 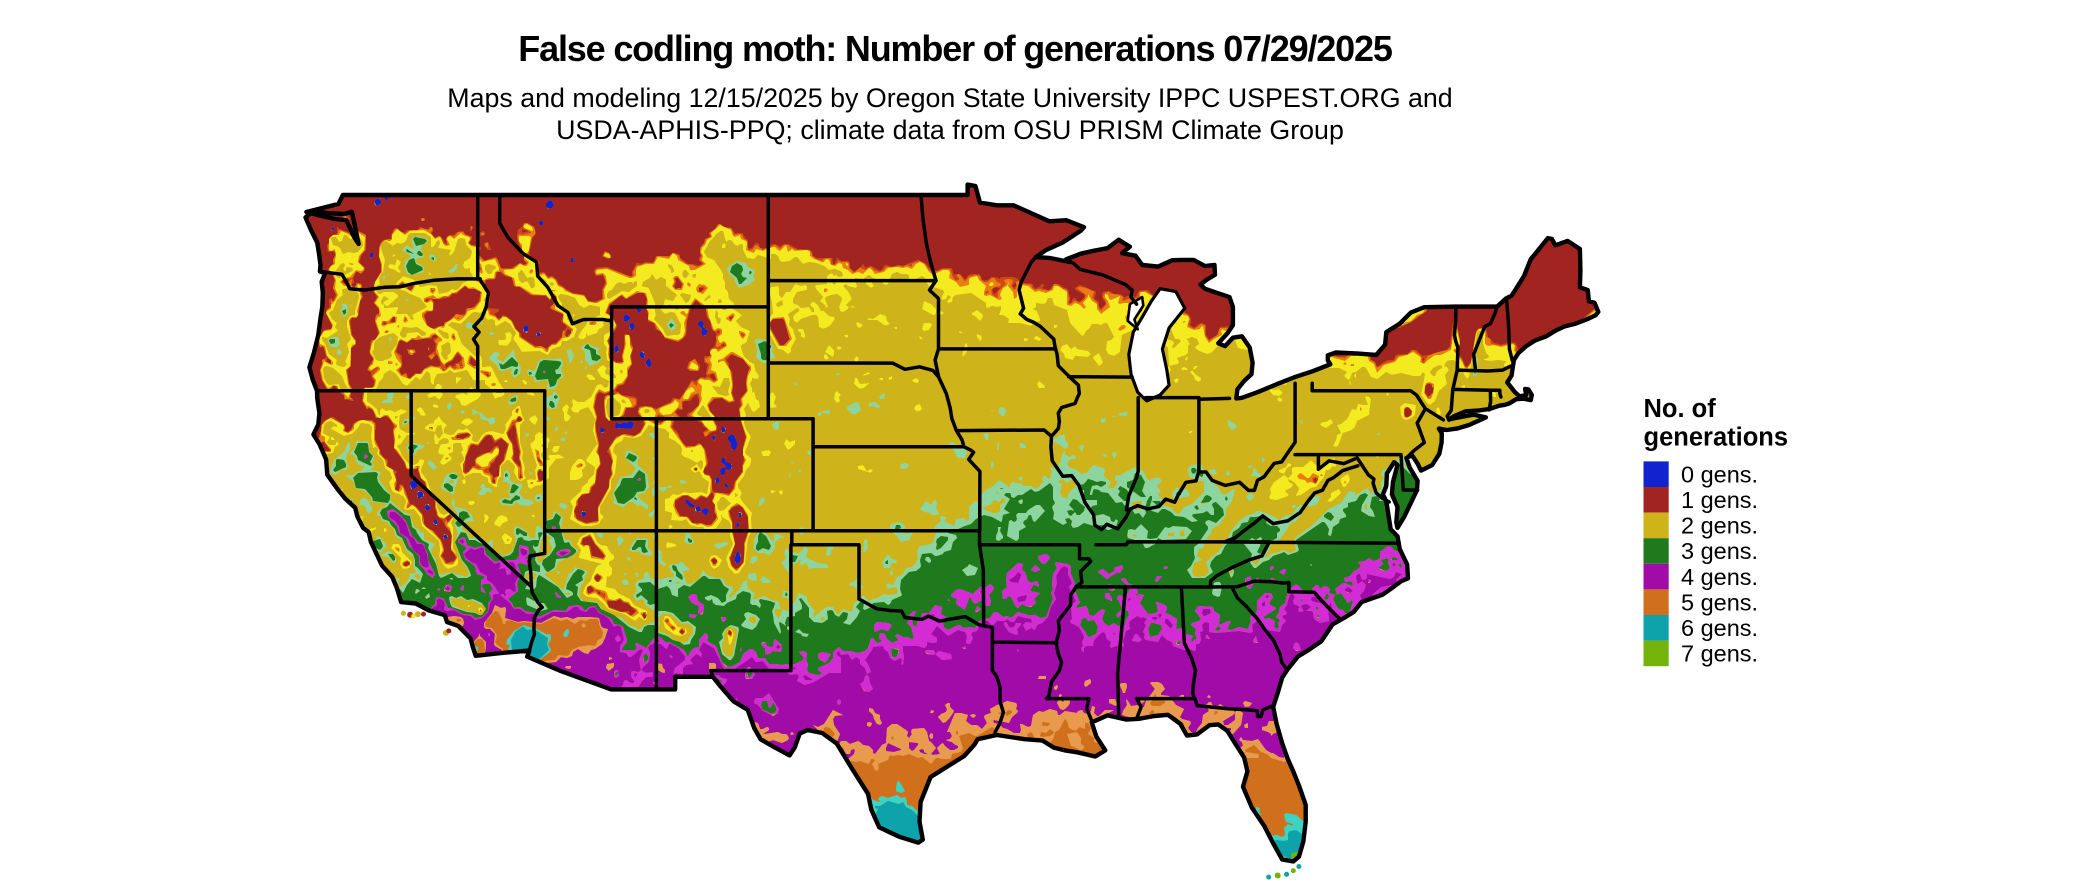 I want to click on svg-text: 3 gens., so click(x=1719, y=551).